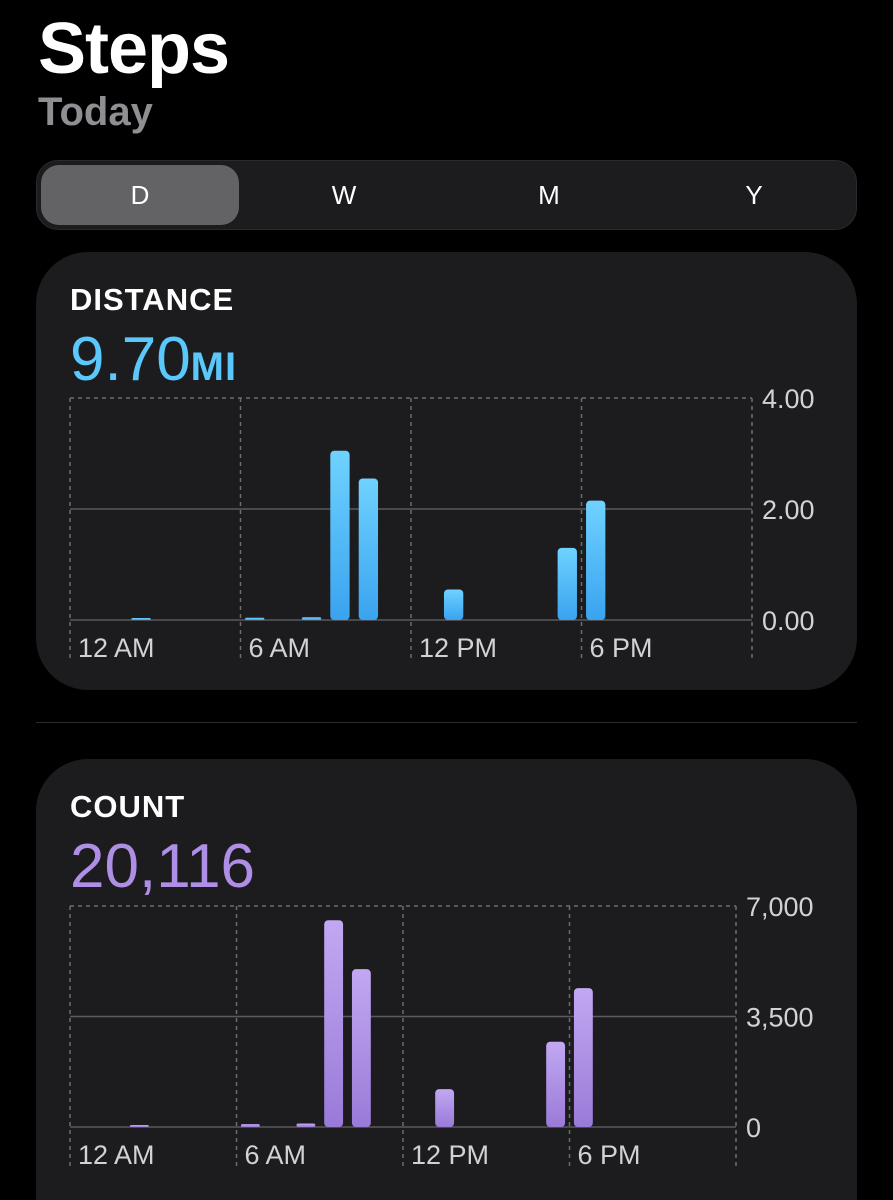 This screenshot has height=1200, width=893. What do you see at coordinates (163, 866) in the screenshot?
I see `count-value: 20,116` at bounding box center [163, 866].